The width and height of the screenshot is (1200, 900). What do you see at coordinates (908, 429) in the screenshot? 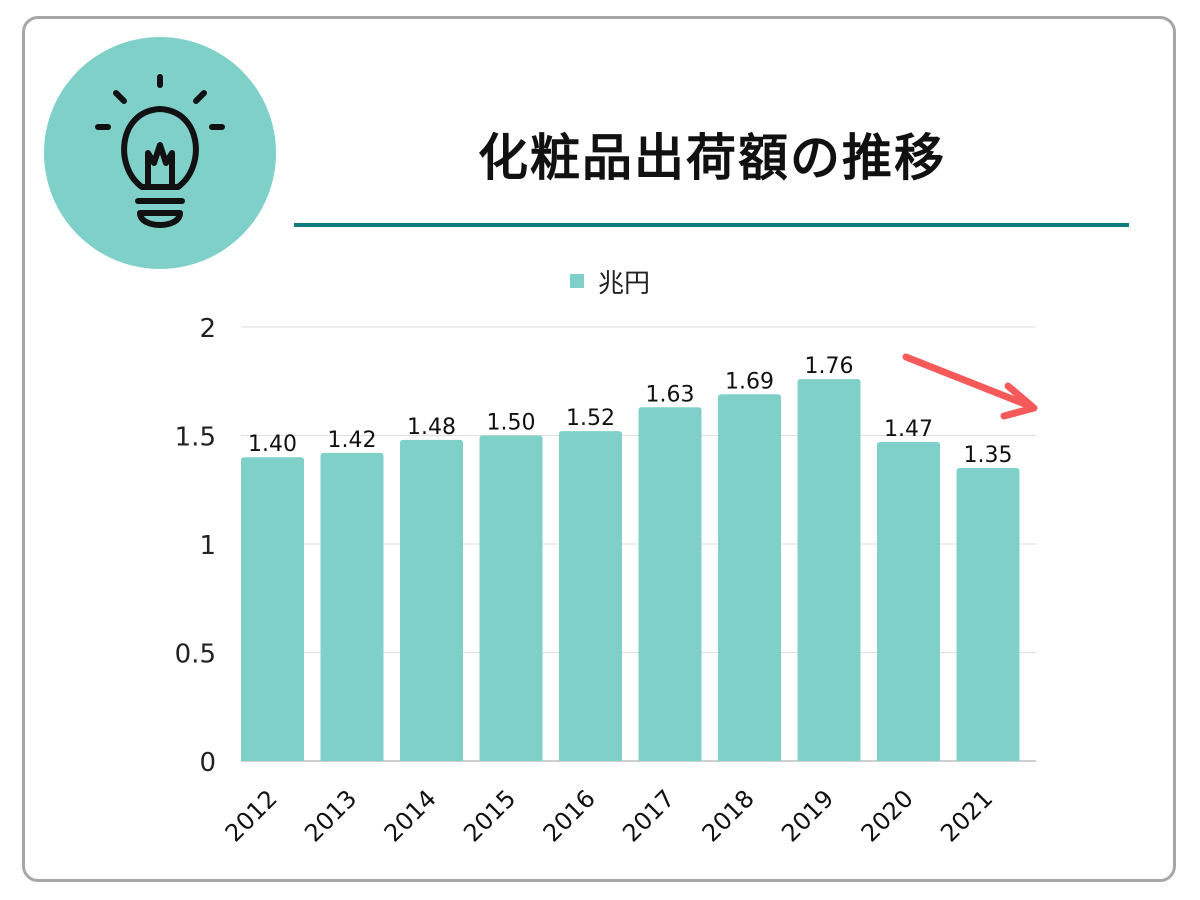
I see `data-label: 1.47` at bounding box center [908, 429].